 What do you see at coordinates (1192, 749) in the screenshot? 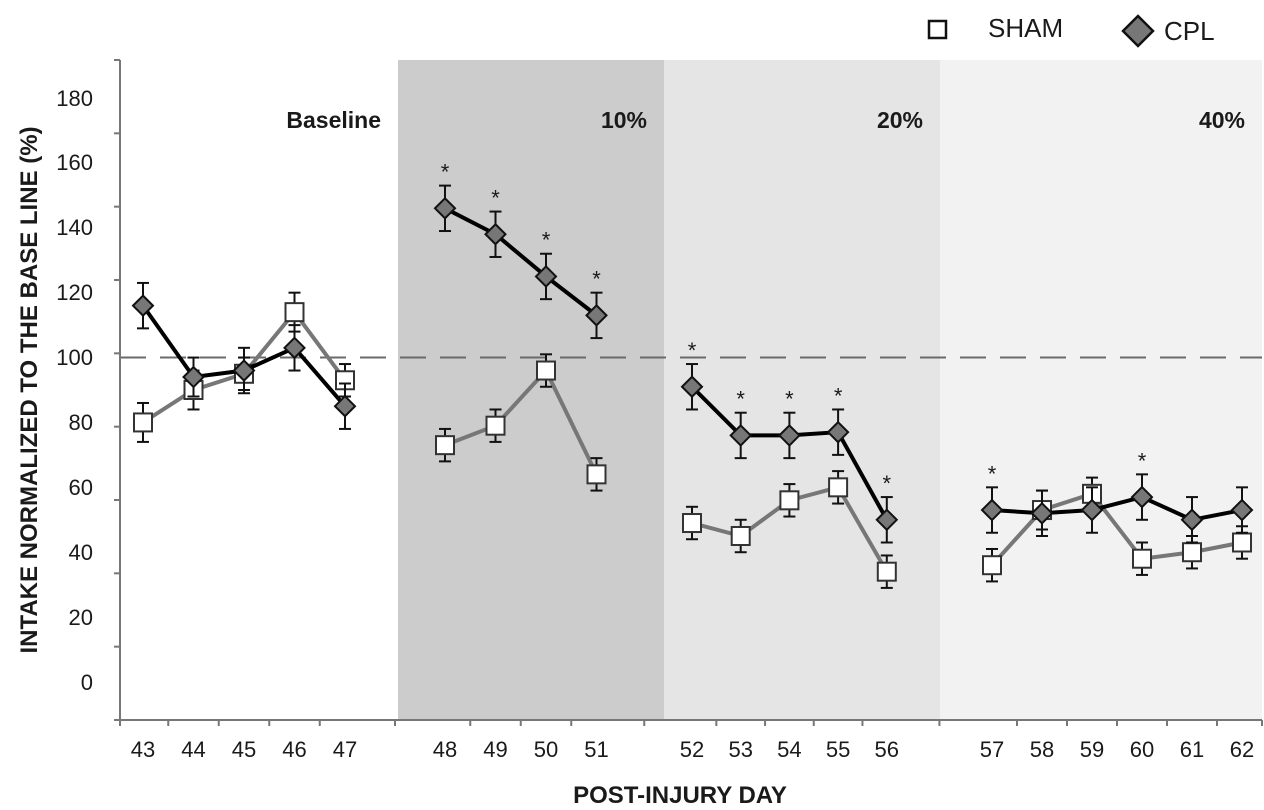
I see `x-tick-label: 61` at bounding box center [1192, 749].